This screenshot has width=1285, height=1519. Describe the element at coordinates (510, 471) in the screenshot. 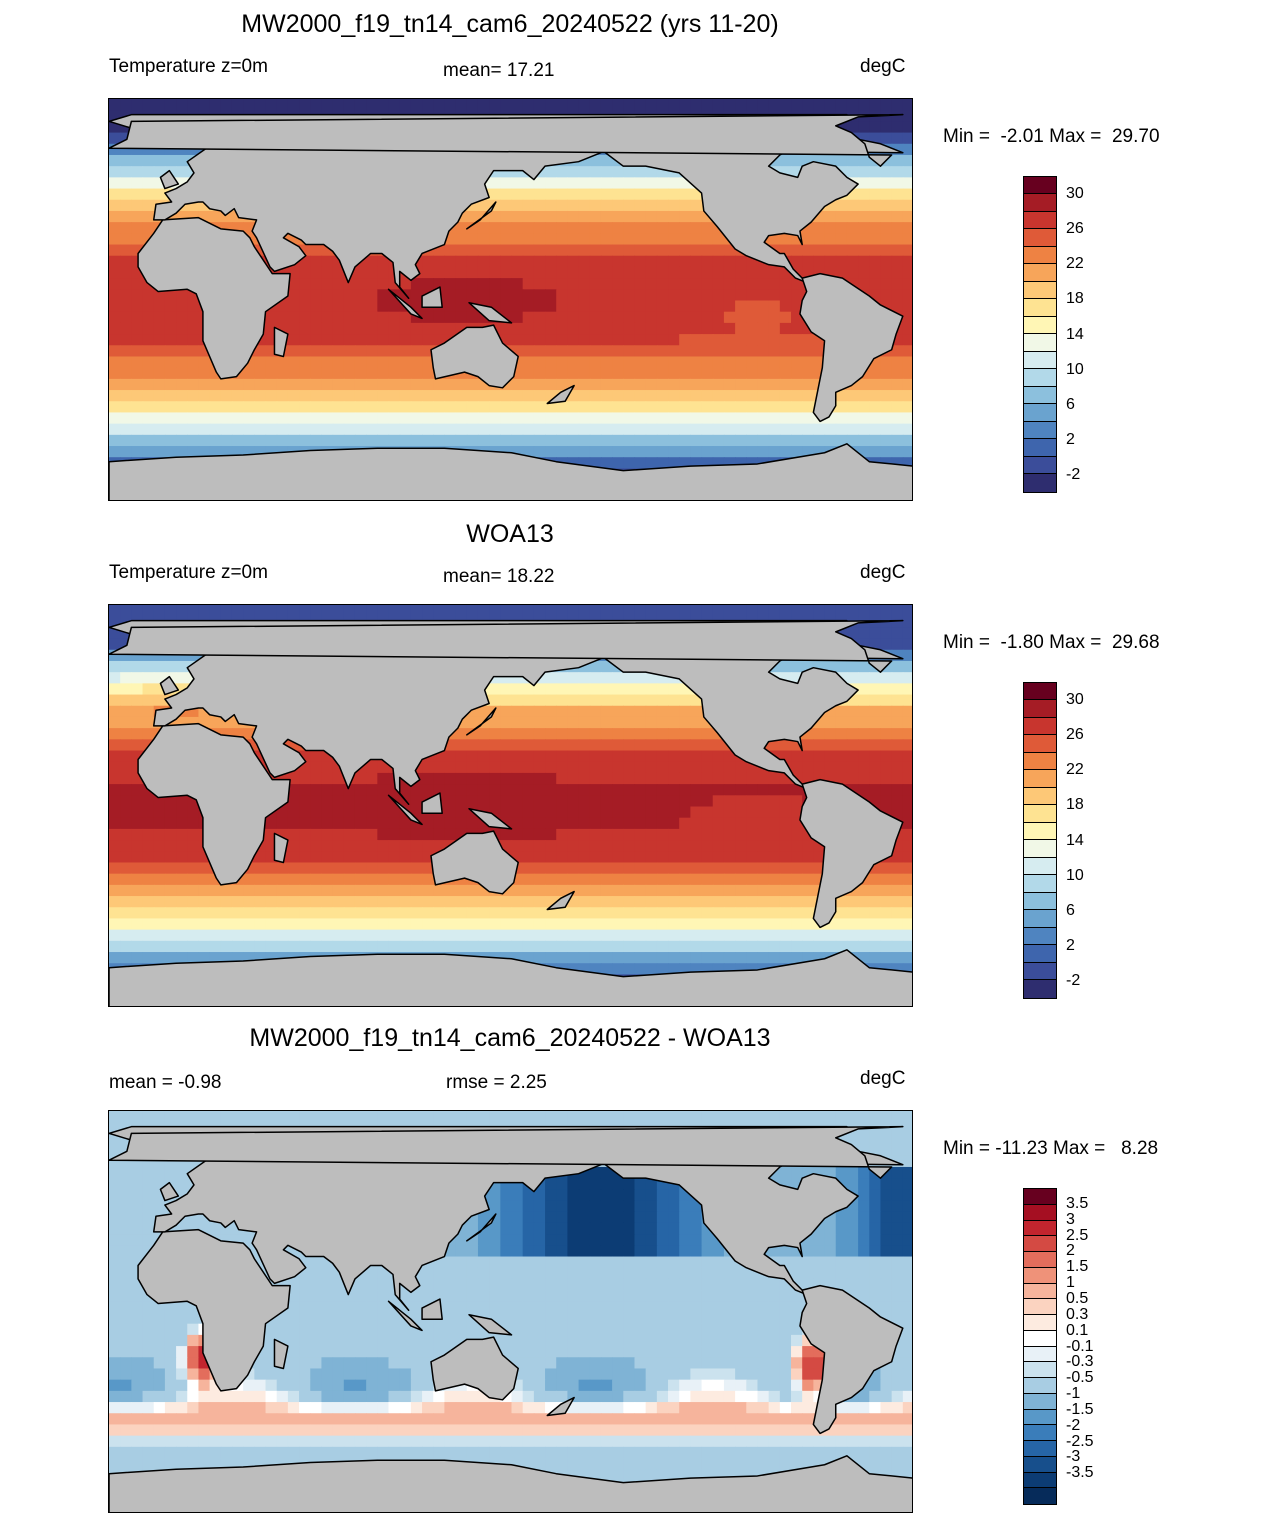

I see `landmass` at that location.